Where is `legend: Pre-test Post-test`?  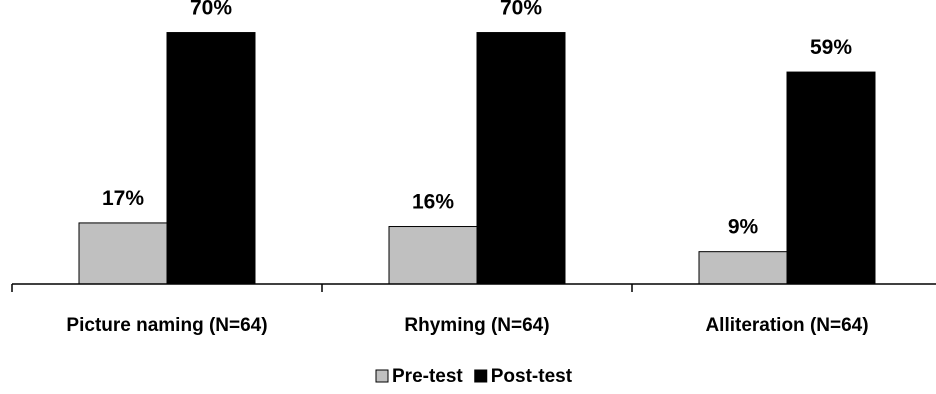
legend: Pre-test Post-test is located at coordinates (474, 376).